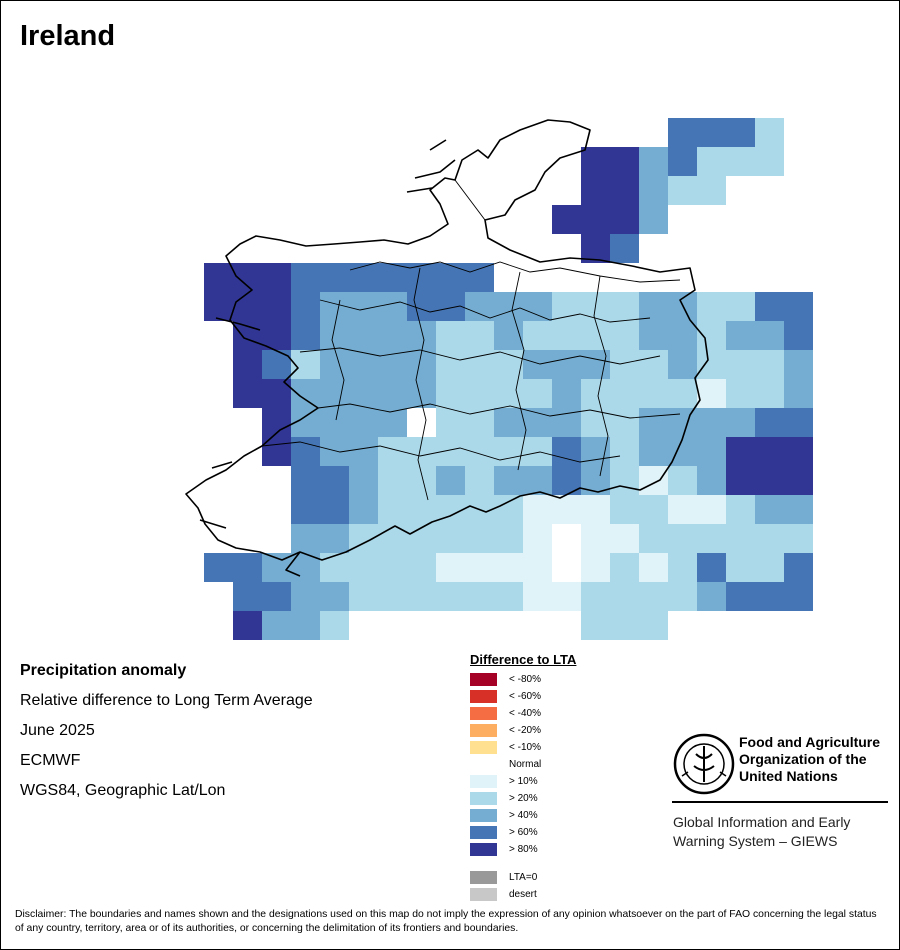 Image resolution: width=900 pixels, height=950 pixels. Describe the element at coordinates (525, 679) in the screenshot. I see `legend-label: < -80%` at that location.